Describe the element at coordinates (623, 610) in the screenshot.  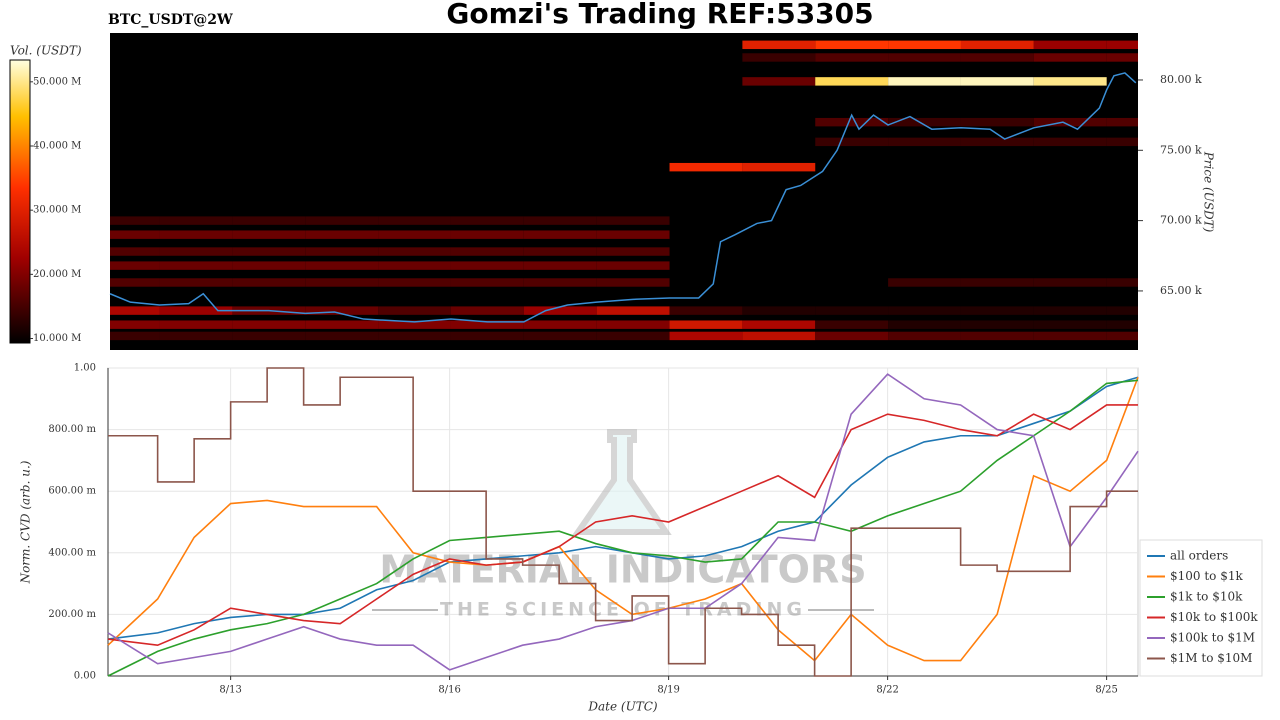
I see `watermark-tagline: THE SCIENCE OF TRADING` at that location.